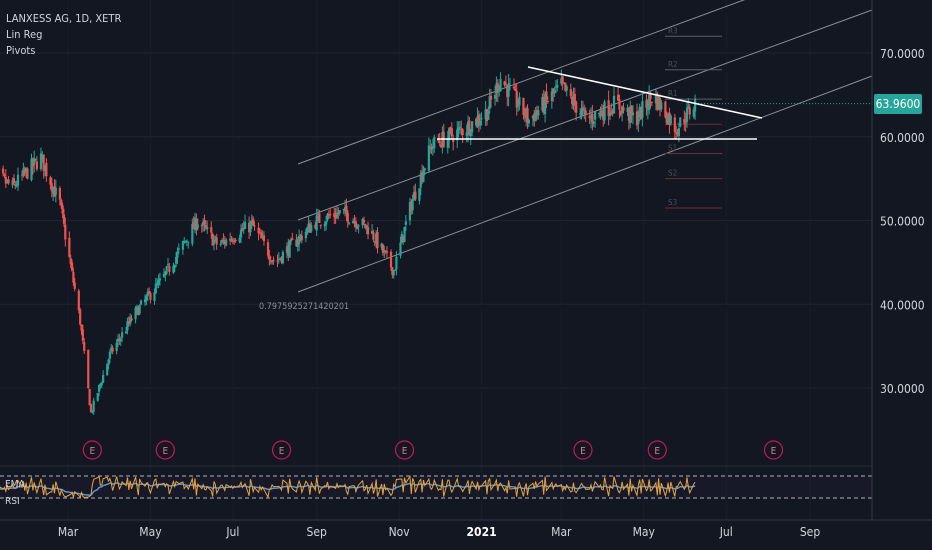 Image resolution: width=932 pixels, height=550 pixels. Describe the element at coordinates (150, 532) in the screenshot. I see `x-tick-label: May` at that location.